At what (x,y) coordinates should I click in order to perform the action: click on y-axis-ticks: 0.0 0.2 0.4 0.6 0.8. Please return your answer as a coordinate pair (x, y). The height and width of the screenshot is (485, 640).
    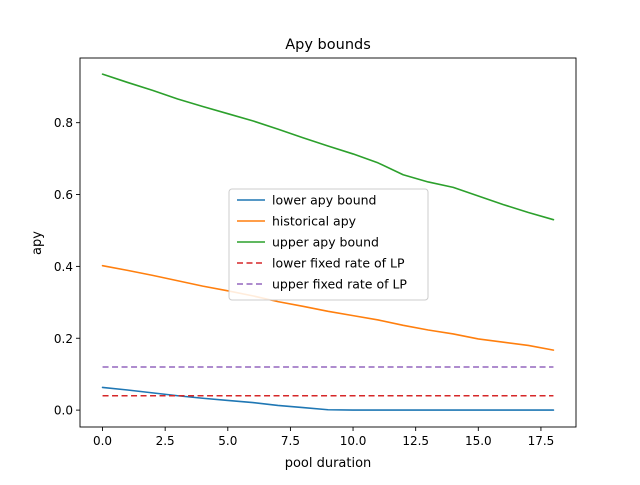
    Looking at the image, I should click on (67, 267).